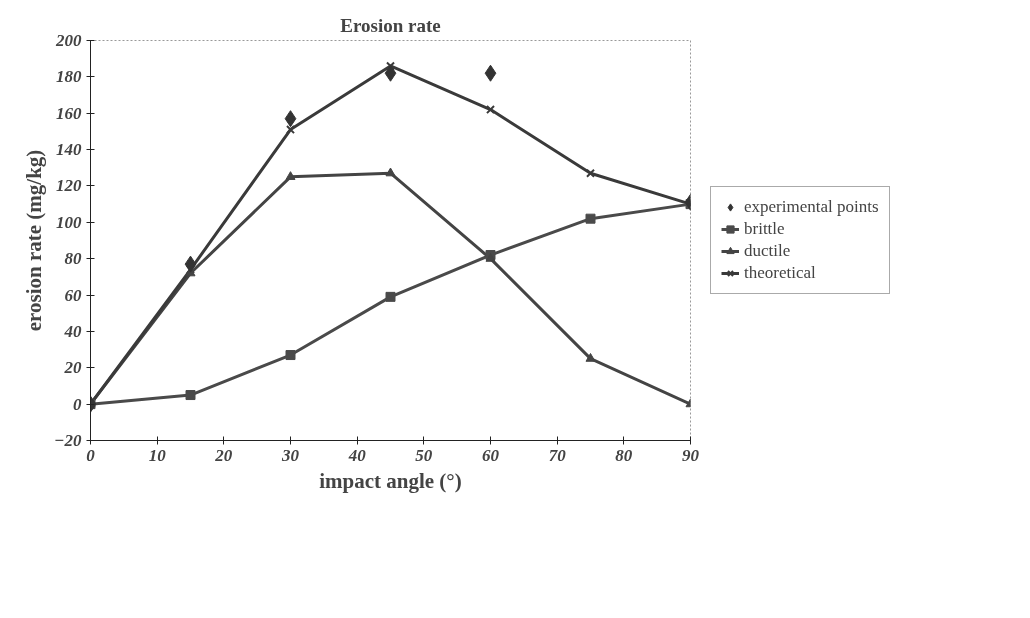  Describe the element at coordinates (767, 251) in the screenshot. I see `legend-label: ductile` at that location.